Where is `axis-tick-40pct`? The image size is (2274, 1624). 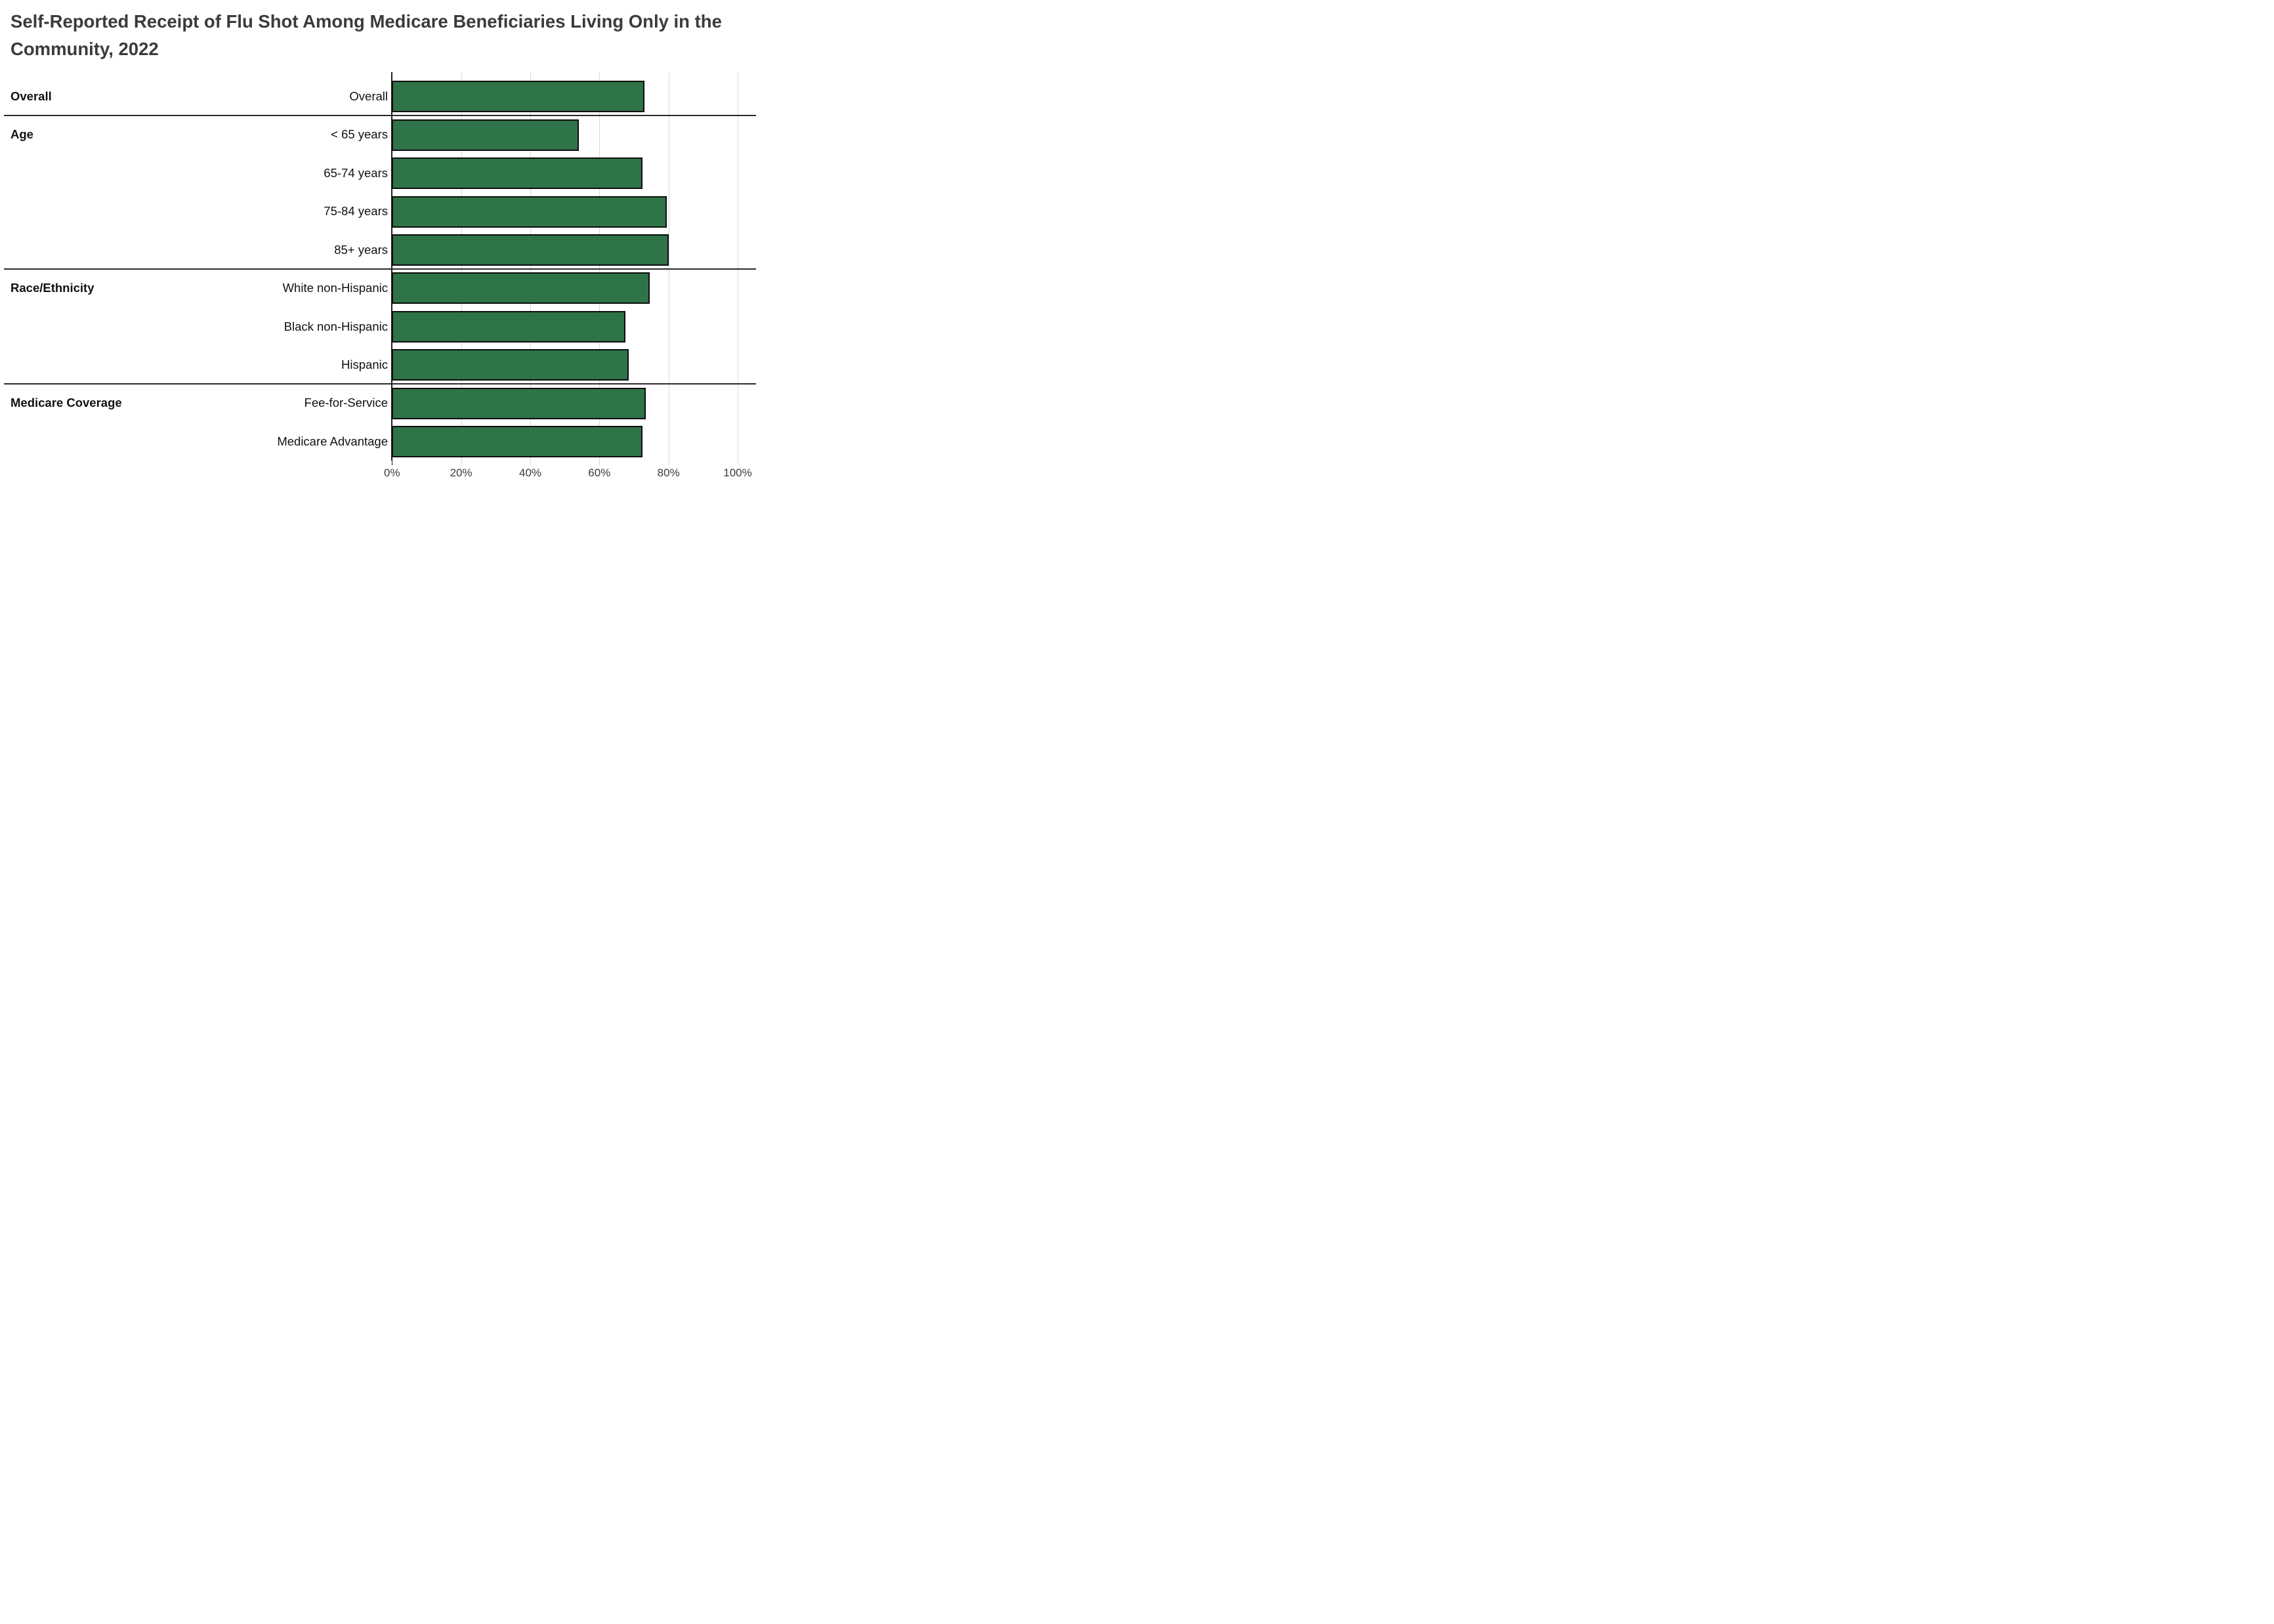
axis-tick-40pct is located at coordinates (530, 464).